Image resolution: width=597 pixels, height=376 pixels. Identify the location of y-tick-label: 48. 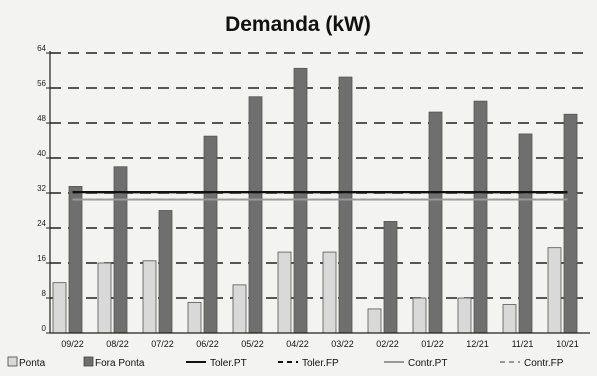
(41, 118).